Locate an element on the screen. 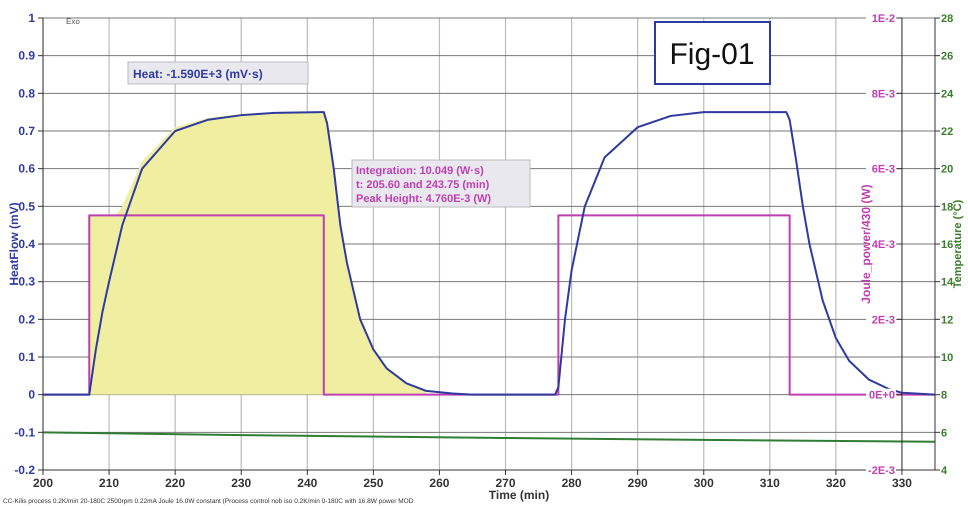 The image size is (968, 506). x-tick-label: 270 is located at coordinates (506, 483).